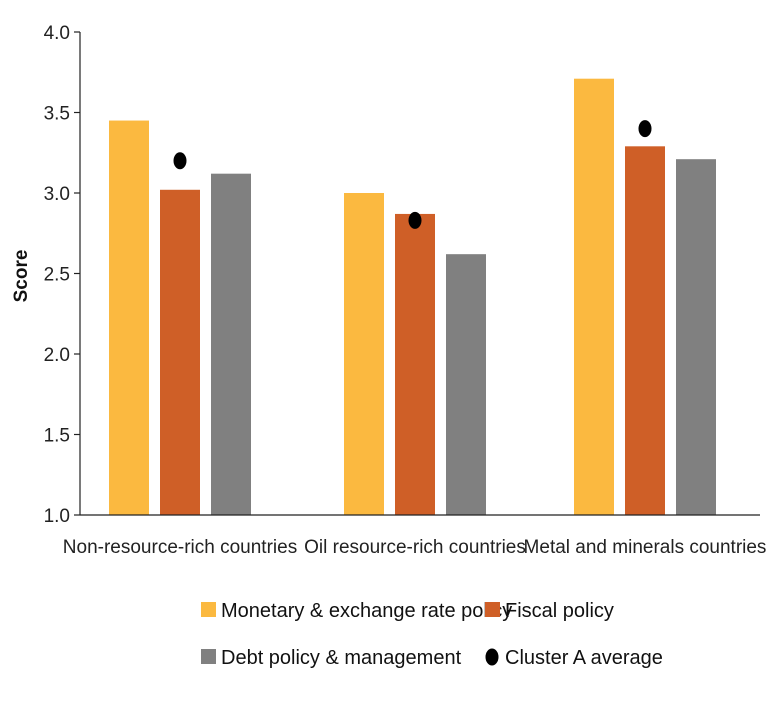  Describe the element at coordinates (645, 547) in the screenshot. I see `x-category-label: Metal and minerals countries` at that location.